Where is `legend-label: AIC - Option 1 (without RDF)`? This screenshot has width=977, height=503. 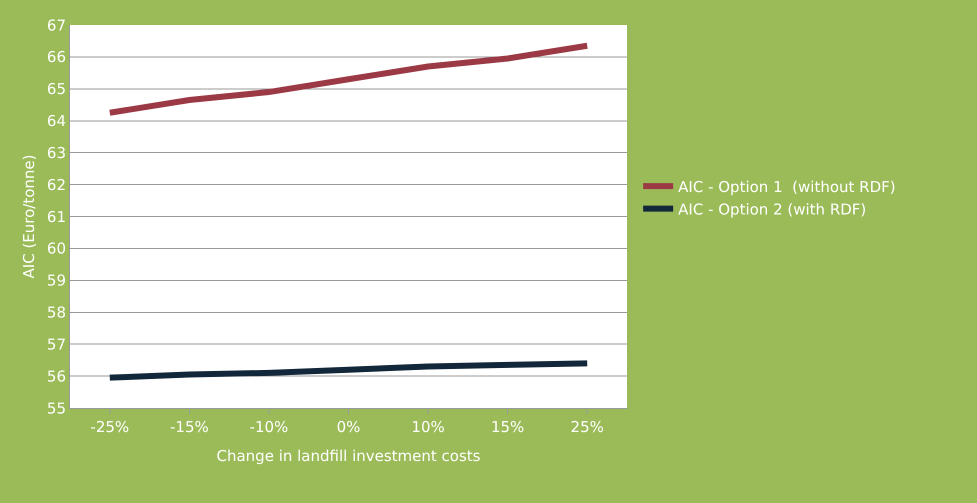
legend-label: AIC - Option 1 (without RDF) is located at coordinates (787, 187).